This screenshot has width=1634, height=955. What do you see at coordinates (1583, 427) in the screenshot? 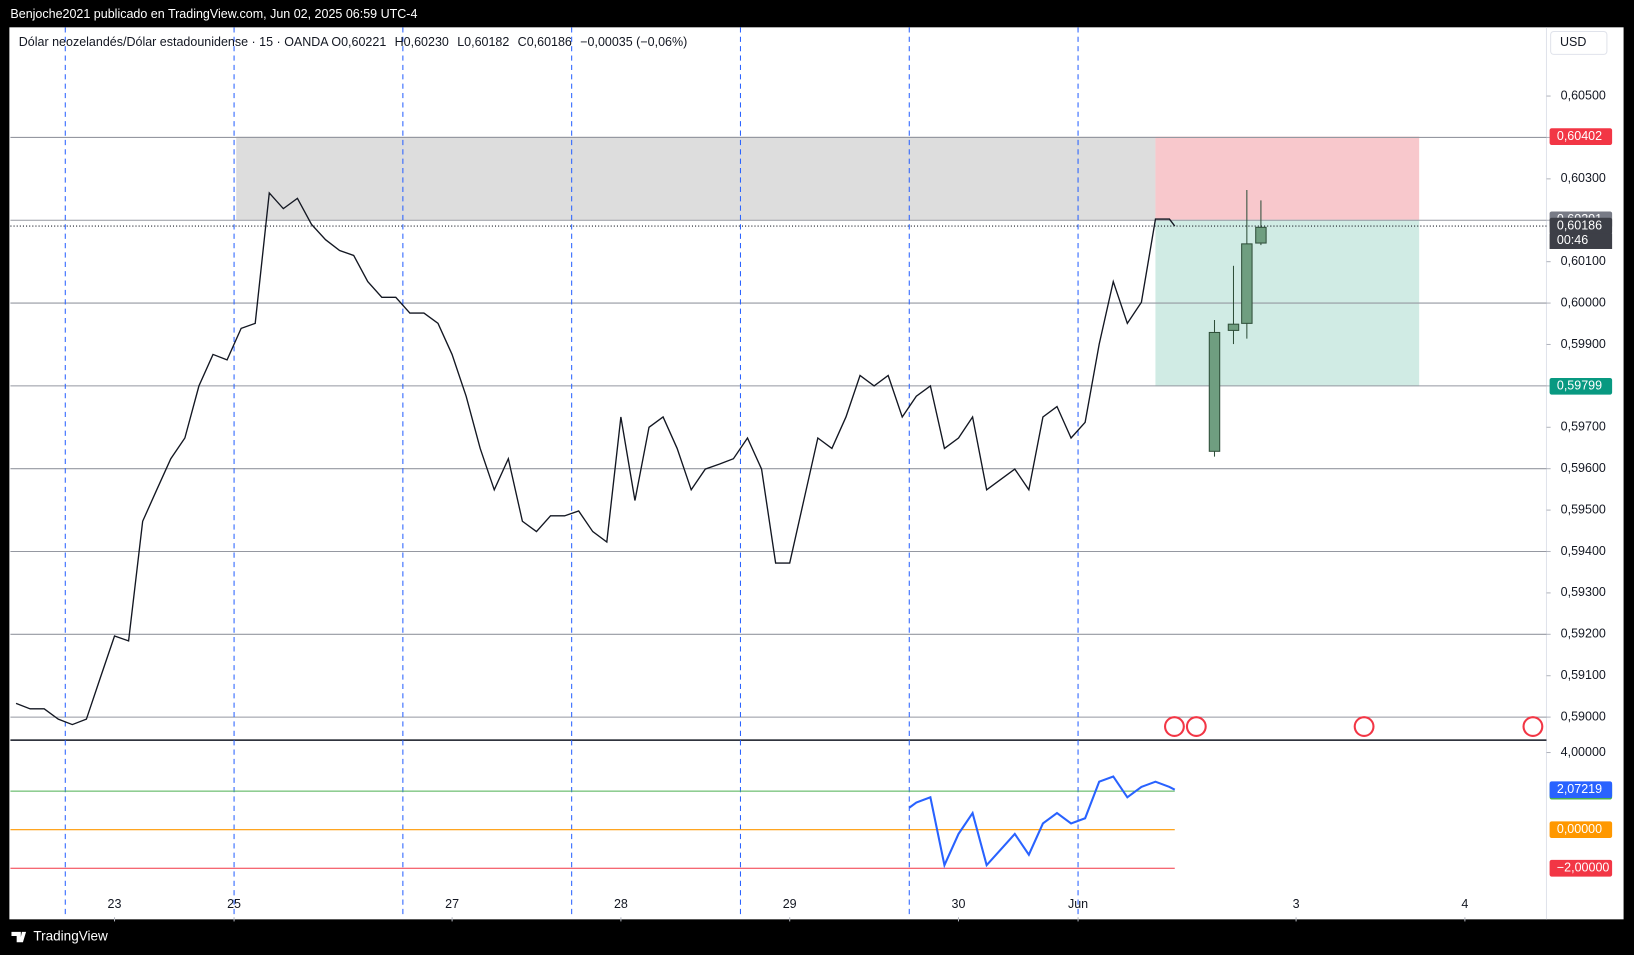
I see `y-tick-label: 0,59700` at bounding box center [1583, 427].